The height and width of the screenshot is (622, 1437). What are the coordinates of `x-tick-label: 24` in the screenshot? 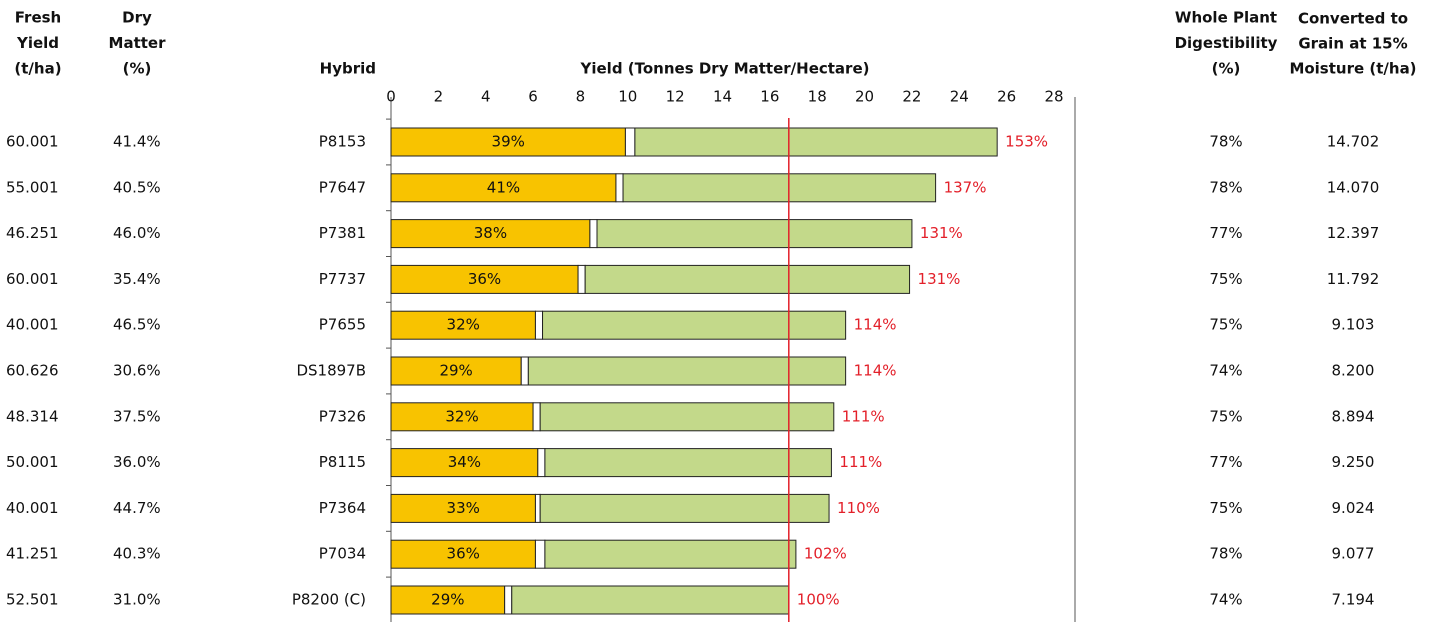 It's located at (959, 97).